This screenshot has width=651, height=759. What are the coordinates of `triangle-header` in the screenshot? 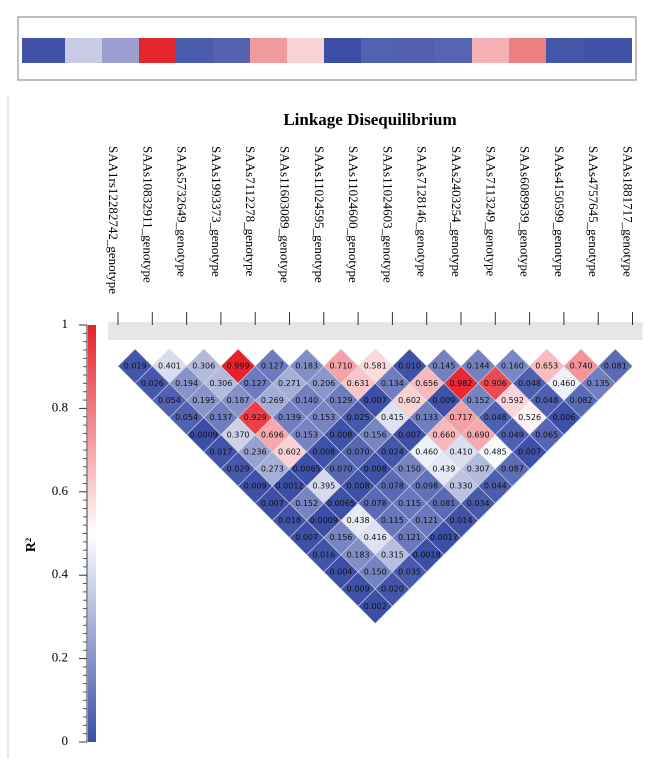 It's located at (375, 331).